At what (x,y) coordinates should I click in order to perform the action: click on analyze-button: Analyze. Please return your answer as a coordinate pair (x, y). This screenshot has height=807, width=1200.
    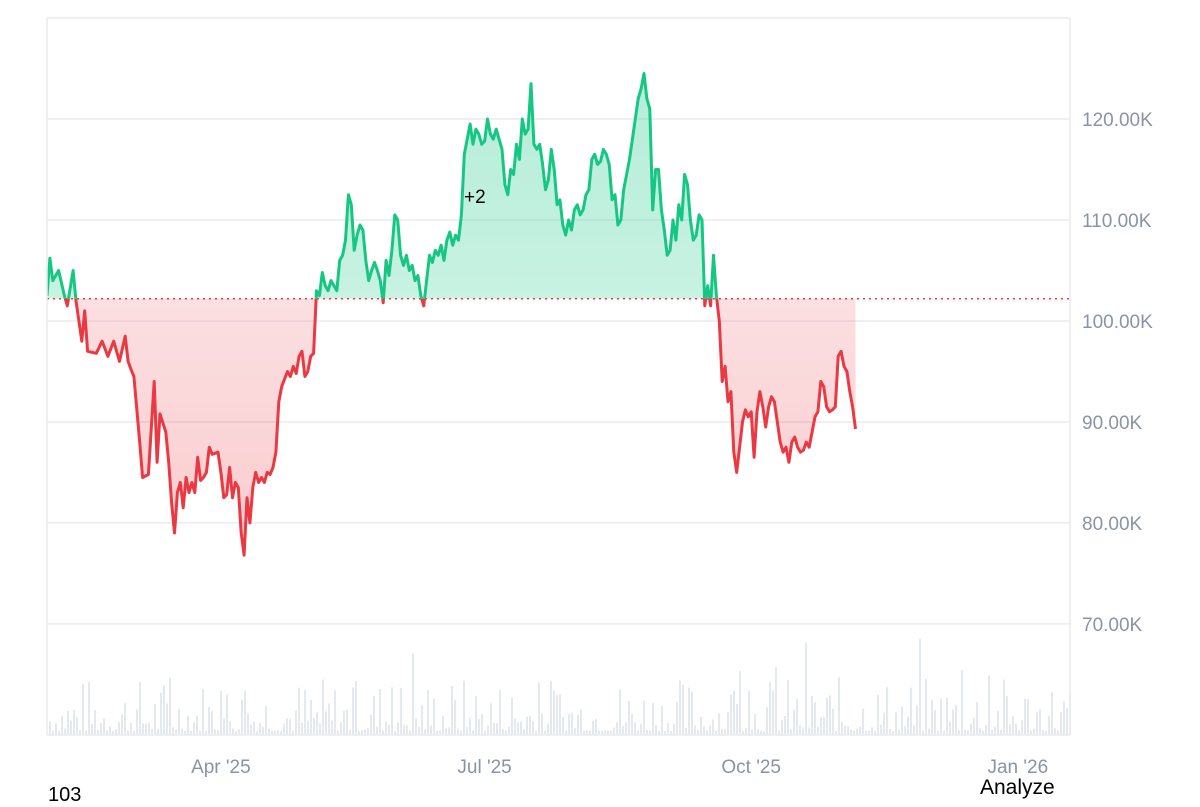
    Looking at the image, I should click on (1017, 787).